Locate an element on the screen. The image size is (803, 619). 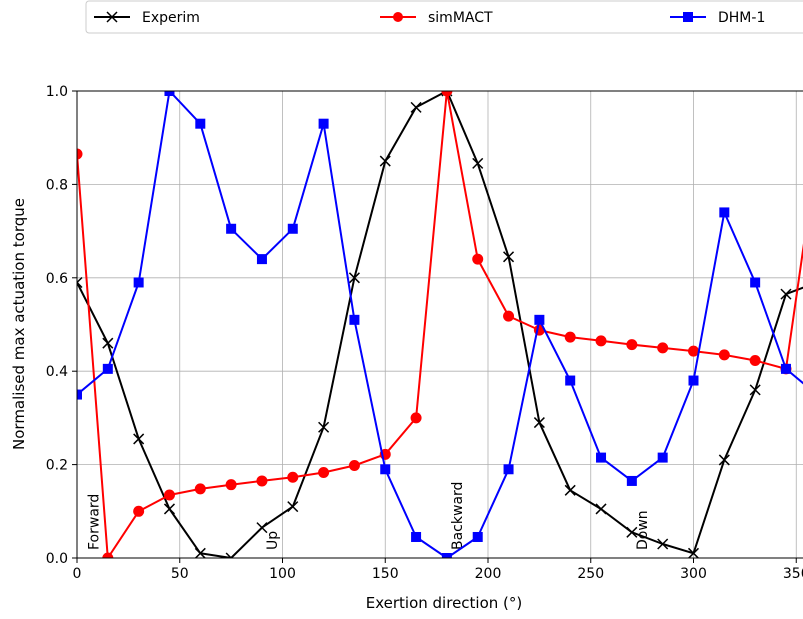
x-tick-label: 150 is located at coordinates (385, 574).